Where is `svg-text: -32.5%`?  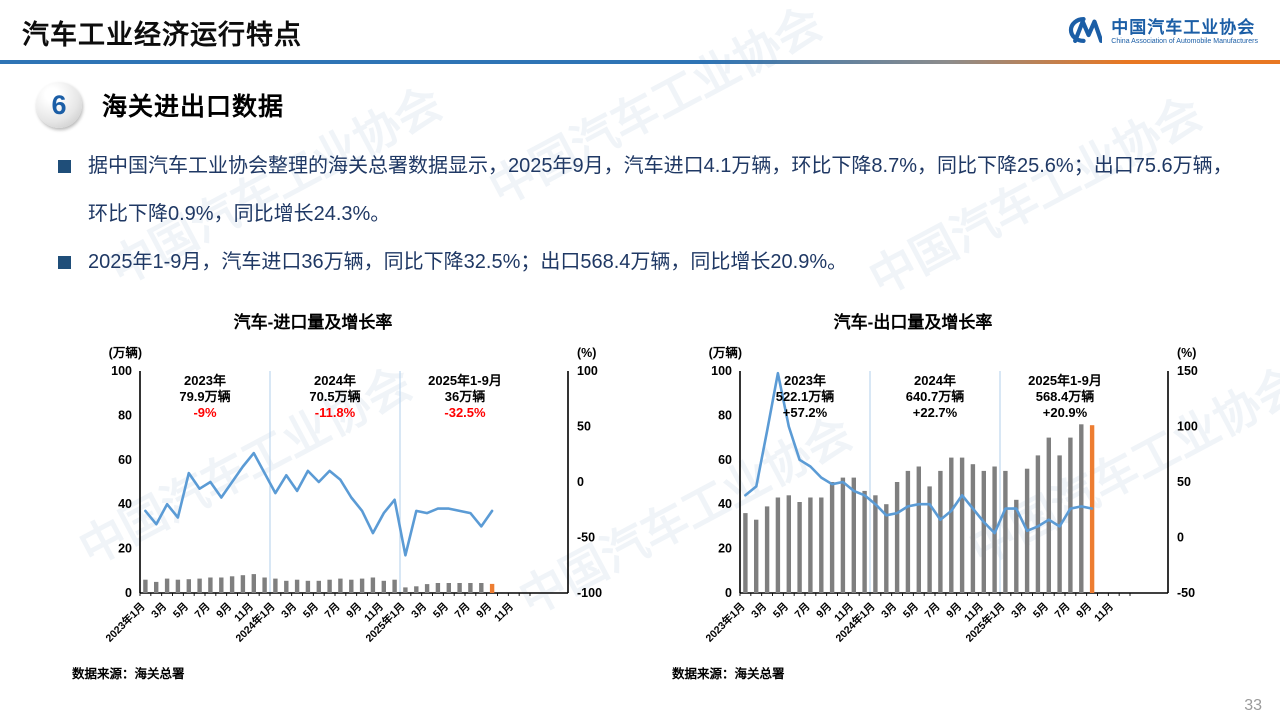
svg-text: -32.5% is located at coordinates (465, 412).